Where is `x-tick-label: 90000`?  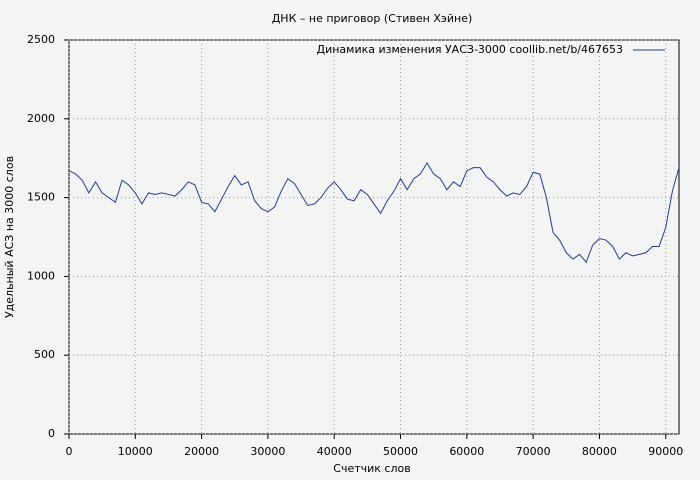 x-tick-label: 90000 is located at coordinates (665, 451).